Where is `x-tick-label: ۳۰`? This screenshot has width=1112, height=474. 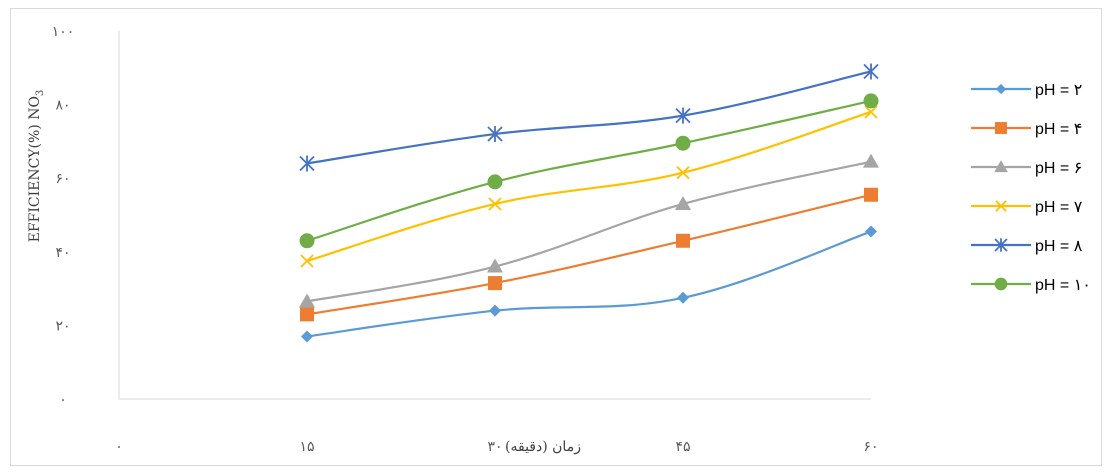 x-tick-label: ۳۰ is located at coordinates (494, 447).